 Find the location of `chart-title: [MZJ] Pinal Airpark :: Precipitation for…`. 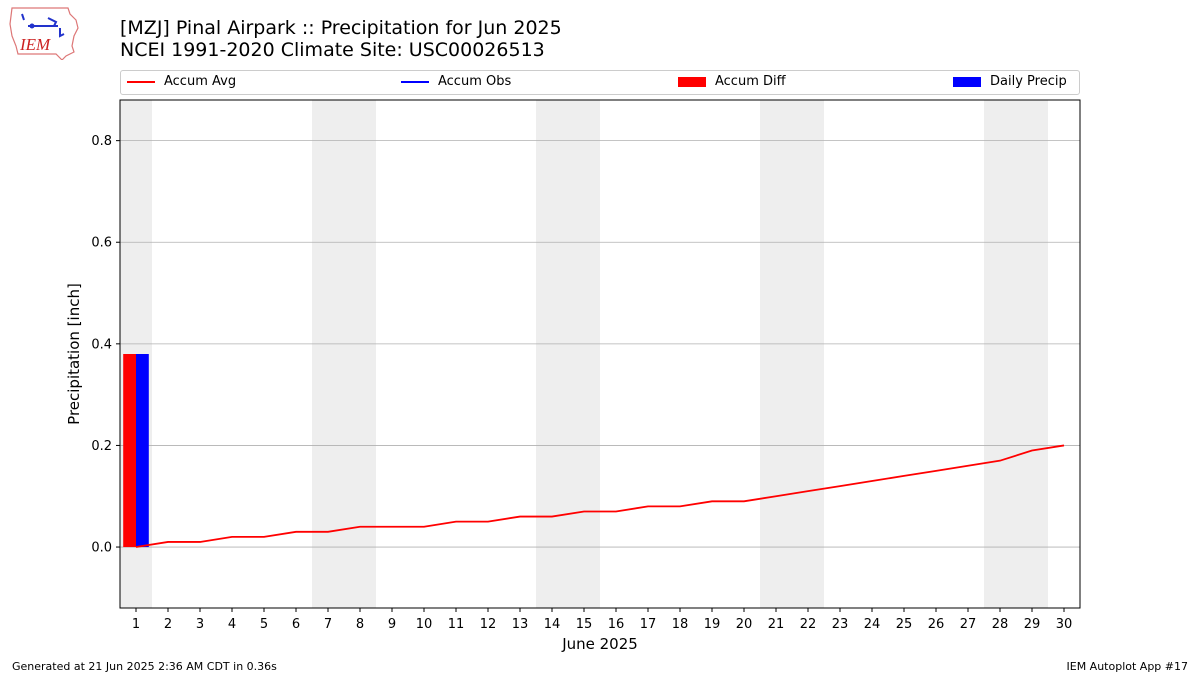

chart-title: [MZJ] Pinal Airpark :: Precipitation for… is located at coordinates (341, 28).